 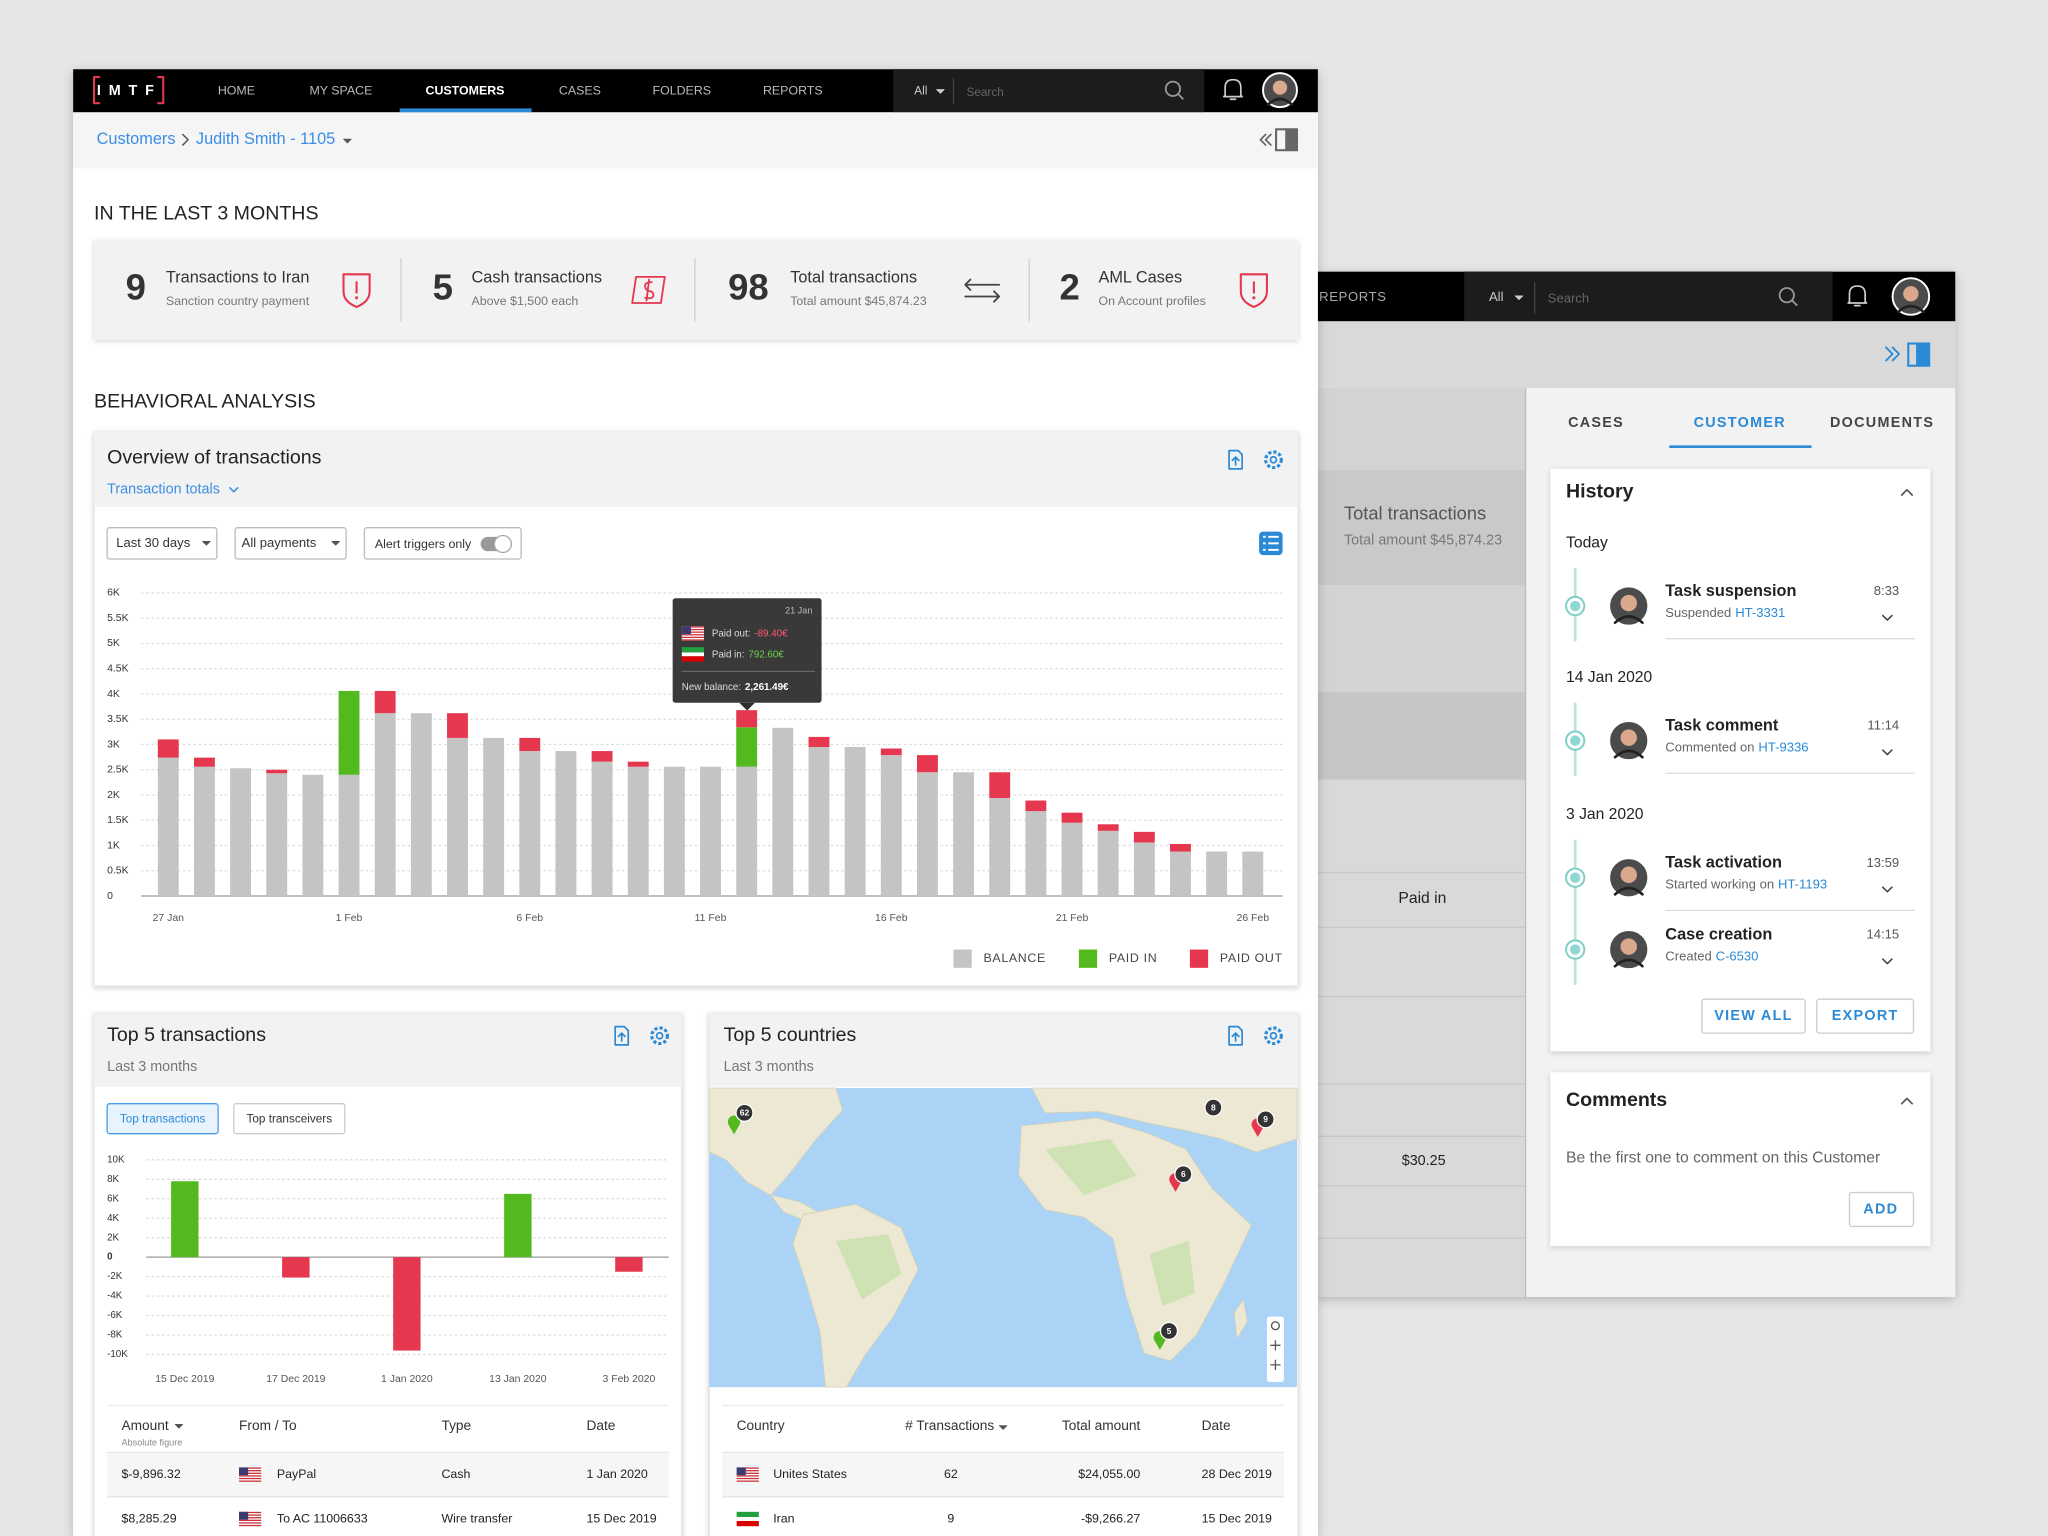 I want to click on history-link: HT-3331, so click(x=1760, y=612).